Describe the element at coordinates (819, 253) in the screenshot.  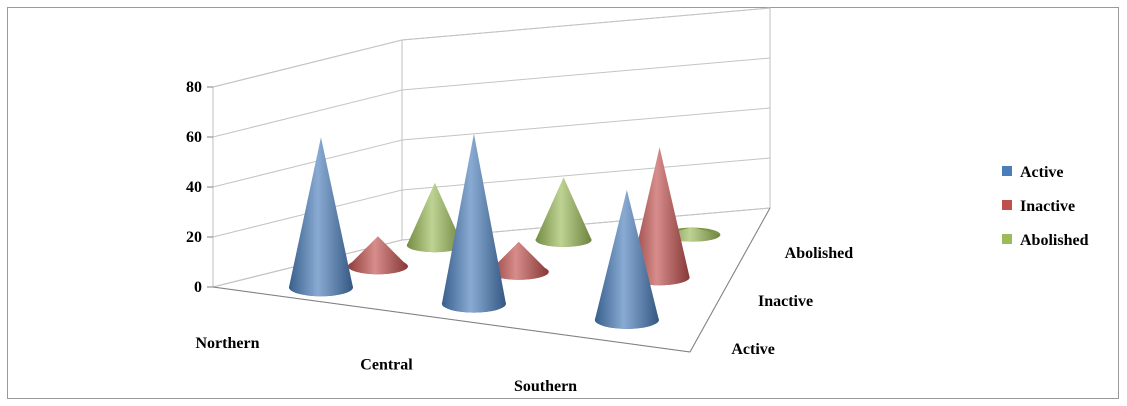
I see `depth-tick-label: Abolished` at that location.